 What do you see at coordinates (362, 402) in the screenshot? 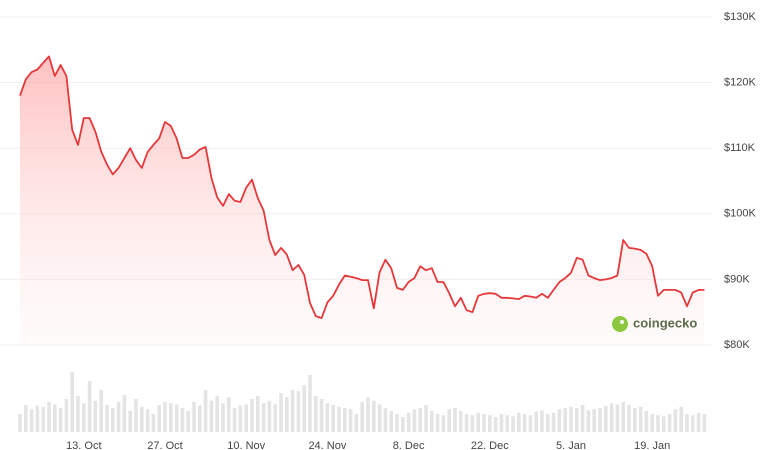
I see `volume` at bounding box center [362, 402].